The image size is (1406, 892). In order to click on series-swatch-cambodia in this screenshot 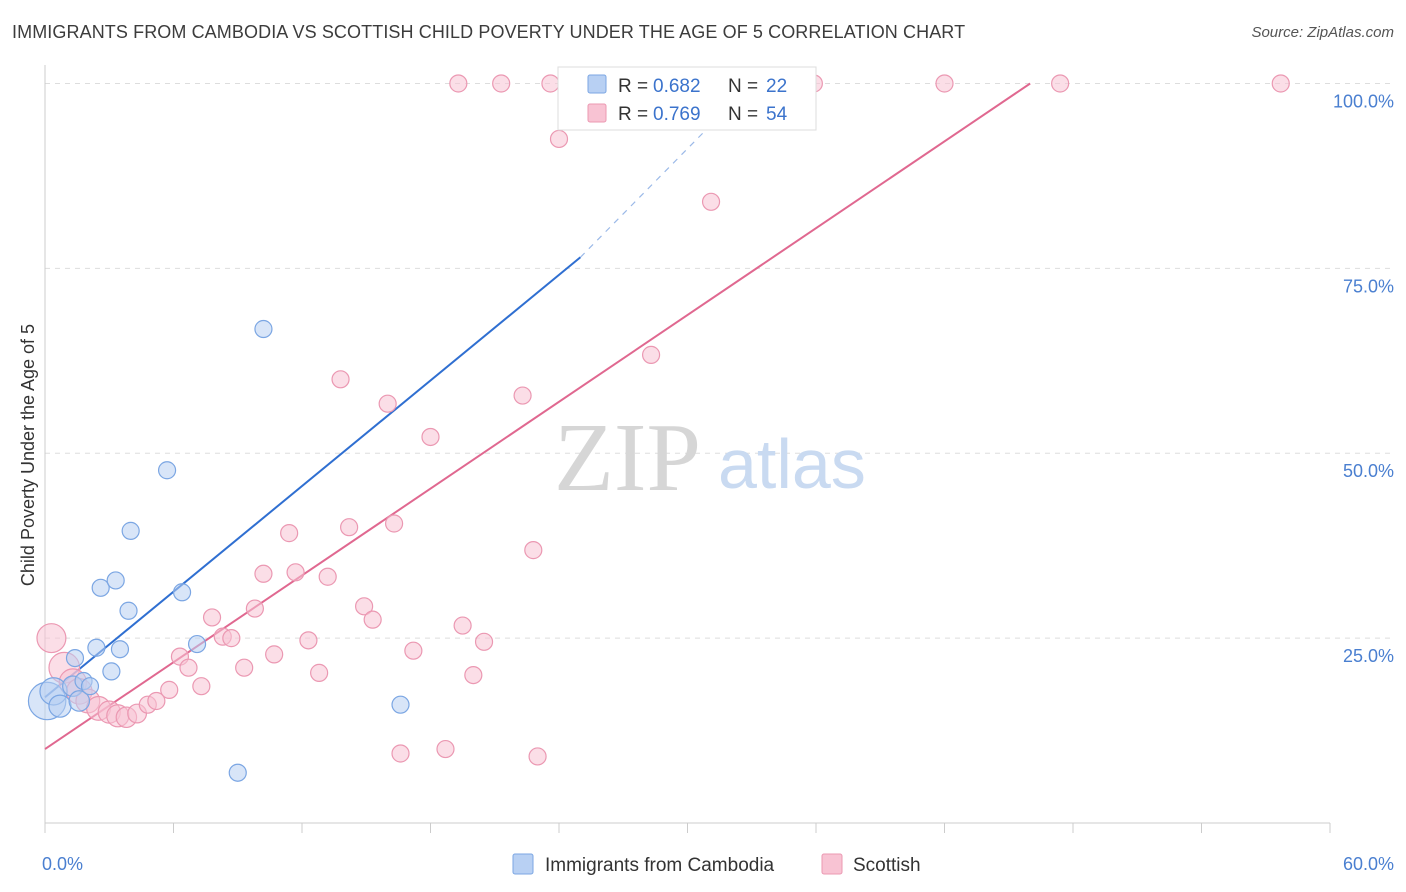, I will do `click(523, 864)`.